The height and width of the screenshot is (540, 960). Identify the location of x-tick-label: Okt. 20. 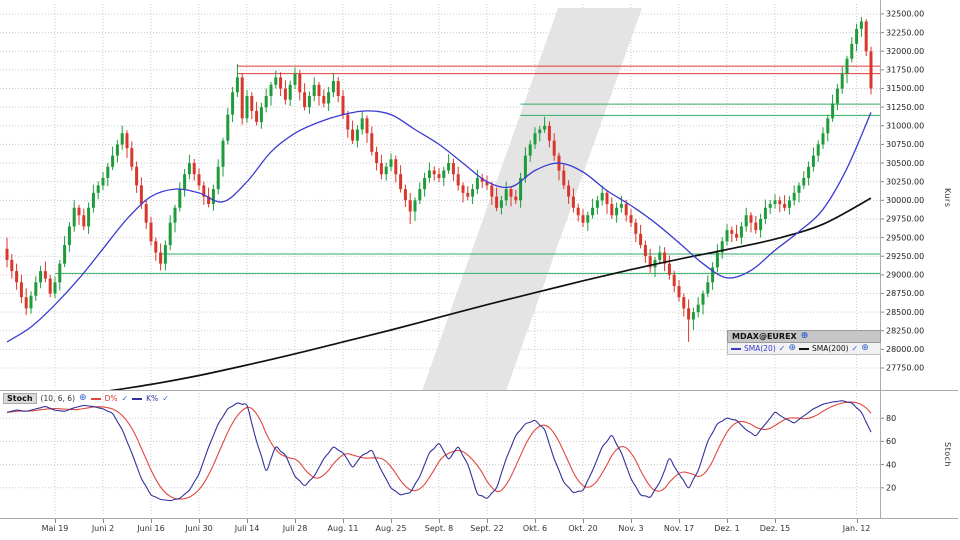
(583, 528).